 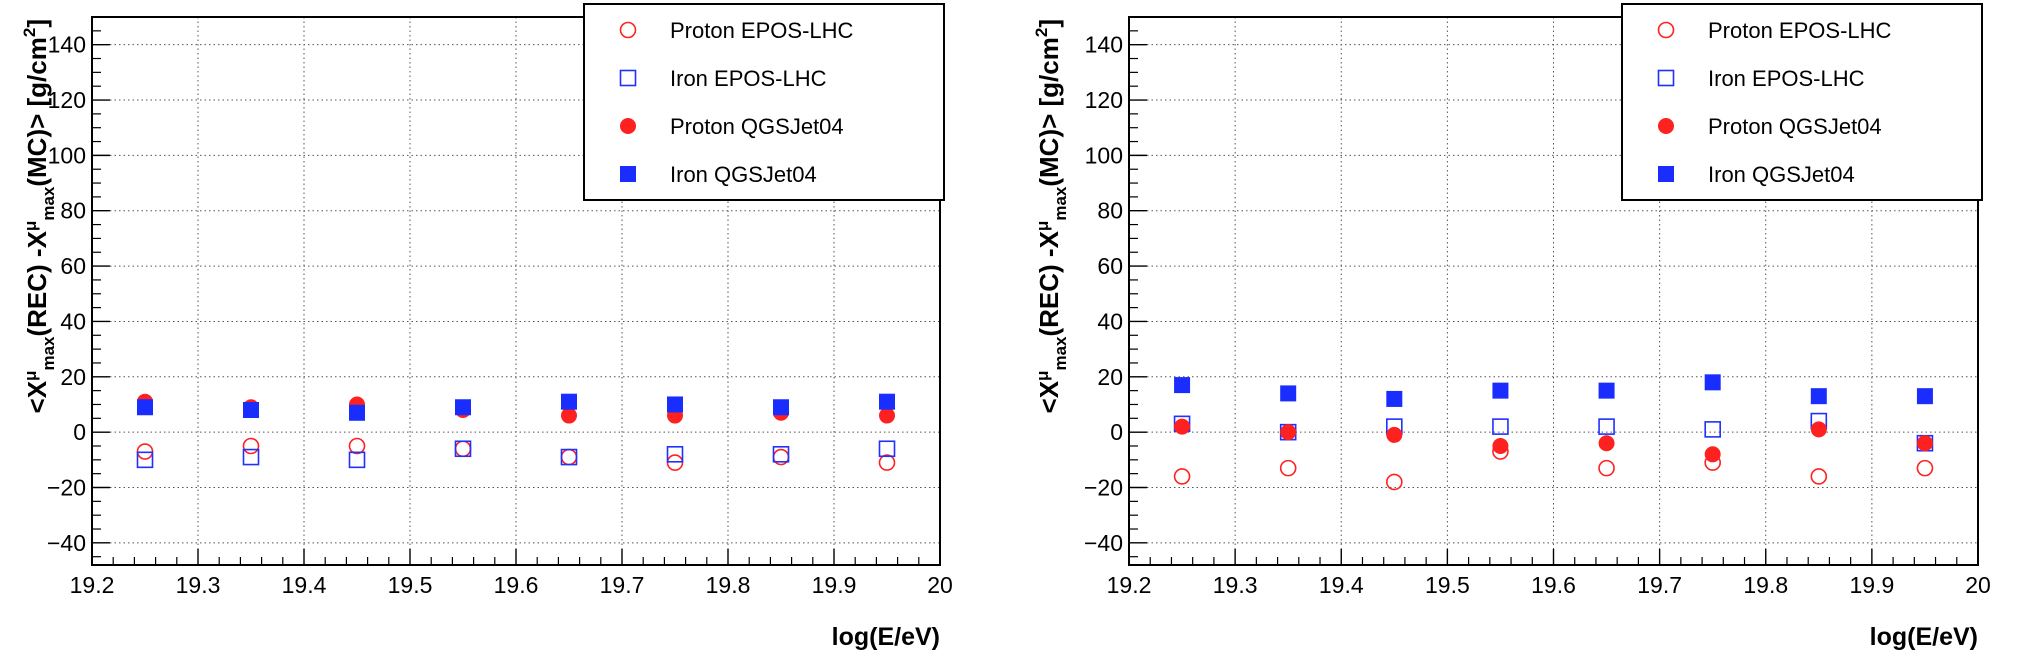 I want to click on y-tick-label: −40, so click(x=1103, y=543).